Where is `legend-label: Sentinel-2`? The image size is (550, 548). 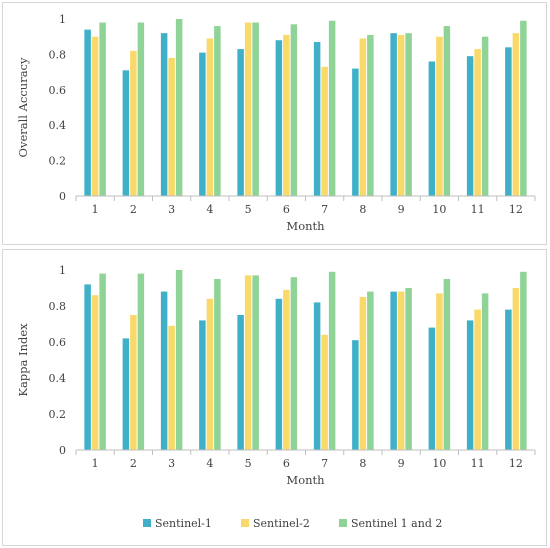
legend-label: Sentinel-2 is located at coordinates (281, 523).